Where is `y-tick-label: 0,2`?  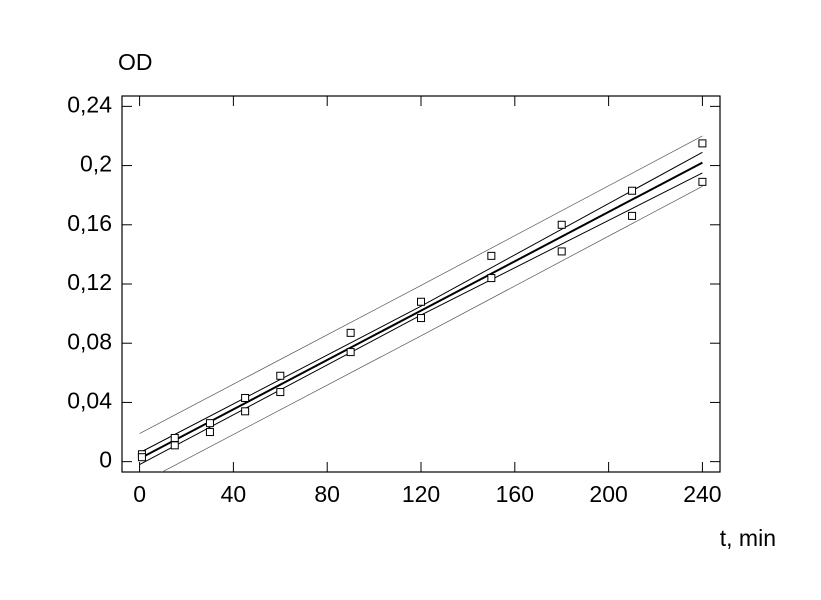 y-tick-label: 0,2 is located at coordinates (96, 164).